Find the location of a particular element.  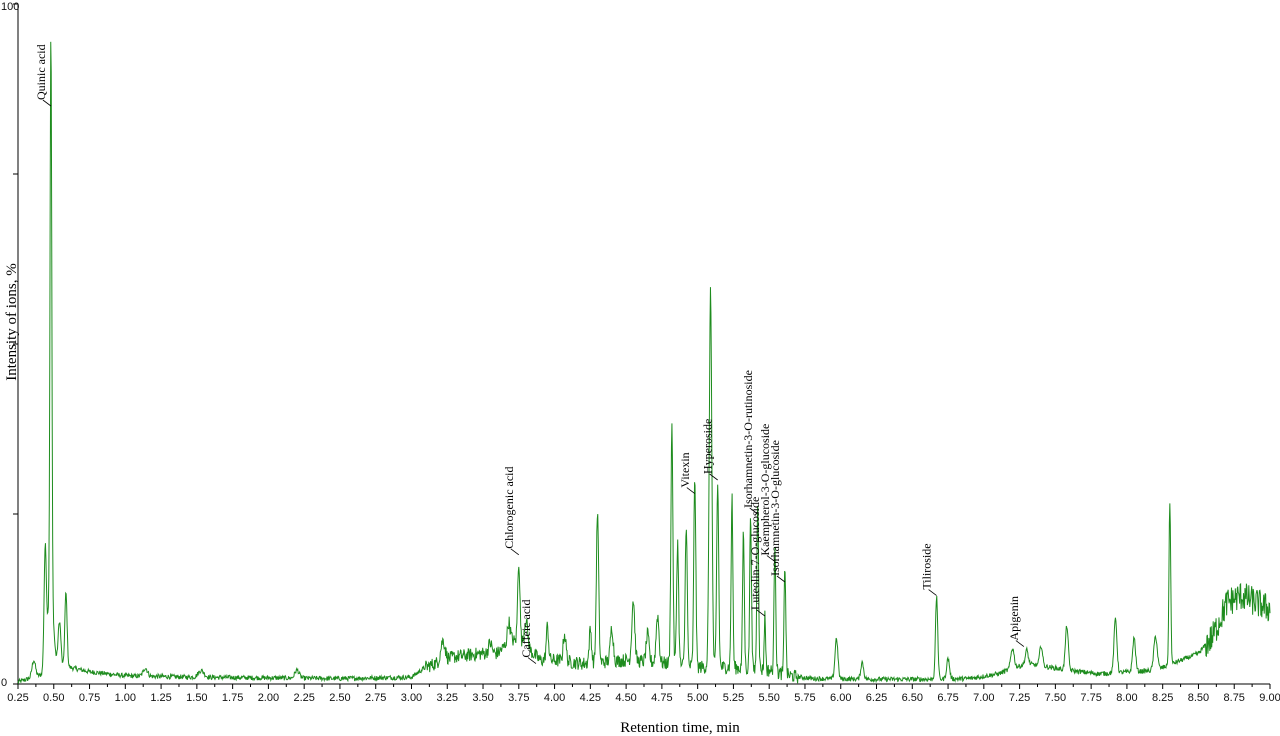

x-tick-label: 2.00 is located at coordinates (268, 698).